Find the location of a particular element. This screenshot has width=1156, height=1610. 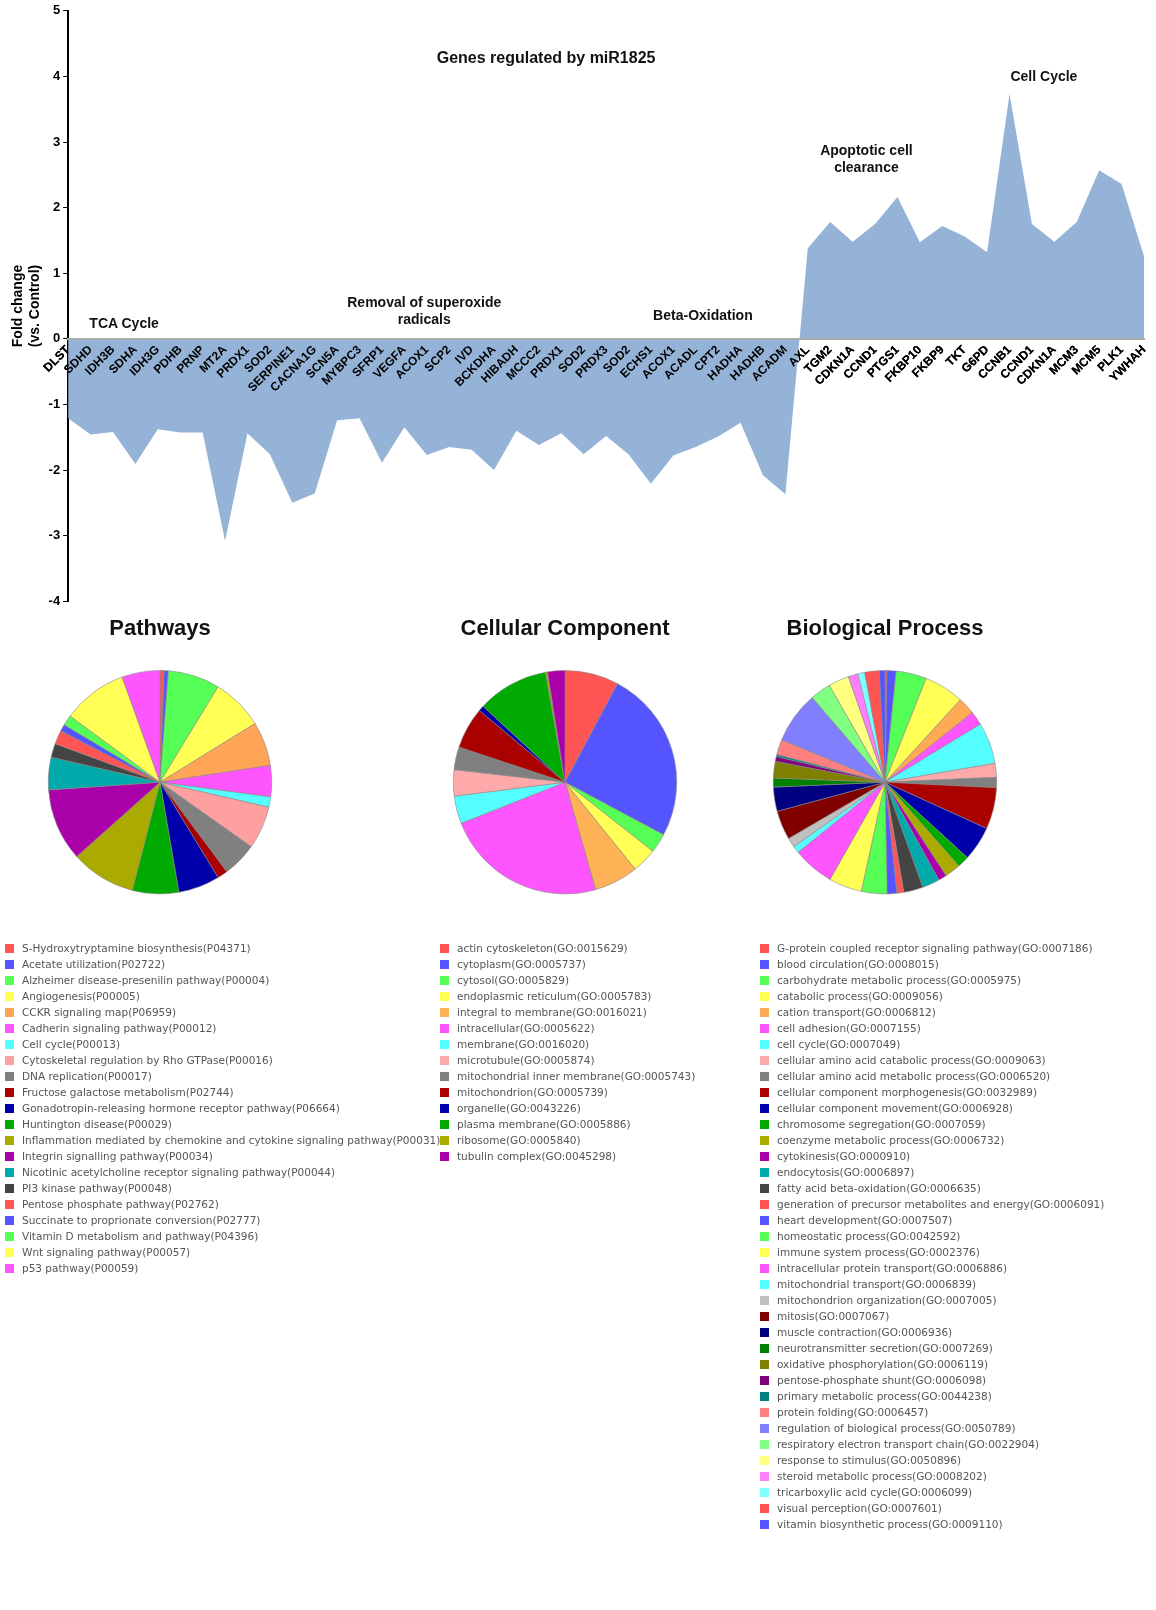

y-tick-label: 4 is located at coordinates (56, 75).